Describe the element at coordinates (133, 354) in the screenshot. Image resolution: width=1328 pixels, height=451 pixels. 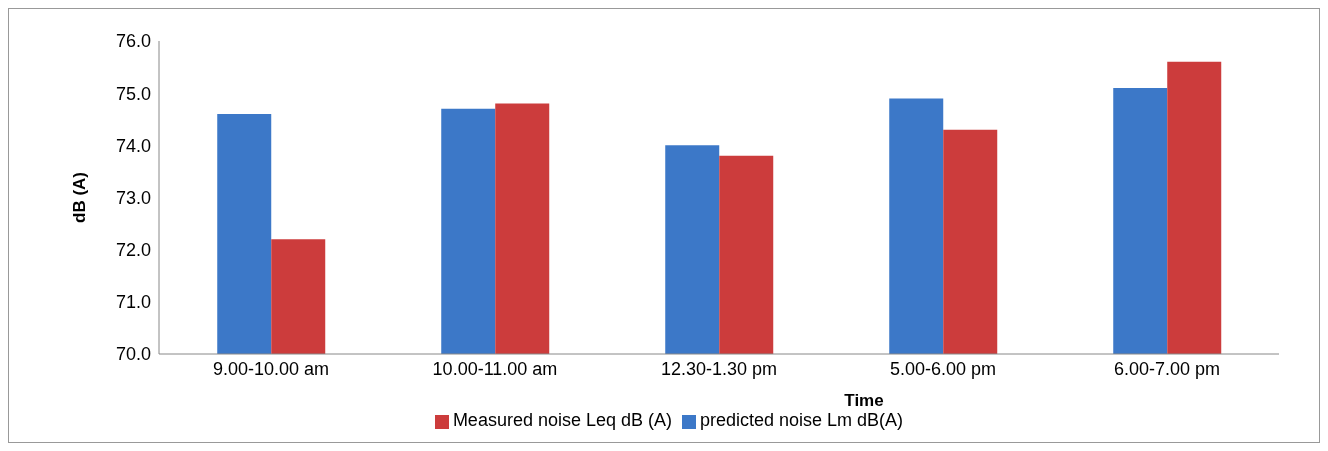
I see `y-tick-label: 70.0` at that location.